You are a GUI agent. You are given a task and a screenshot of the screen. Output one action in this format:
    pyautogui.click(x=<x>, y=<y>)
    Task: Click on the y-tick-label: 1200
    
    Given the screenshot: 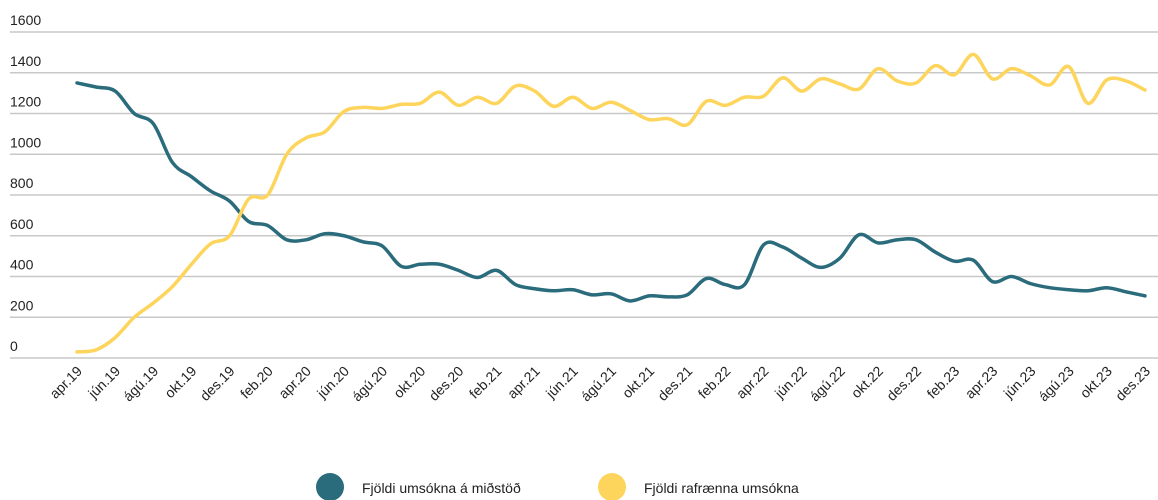 What is the action you would take?
    pyautogui.click(x=25, y=102)
    